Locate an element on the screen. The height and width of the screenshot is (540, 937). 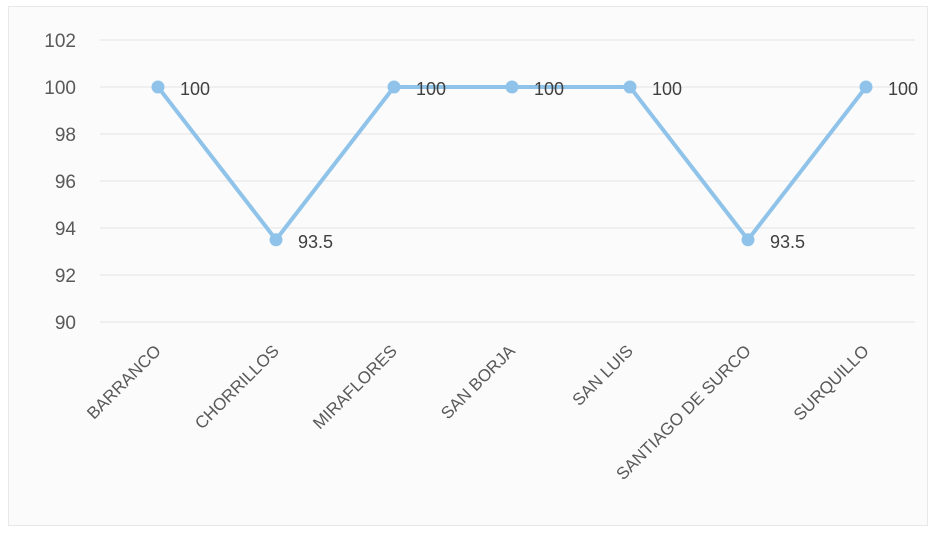
data-label-3: 100 is located at coordinates (549, 89).